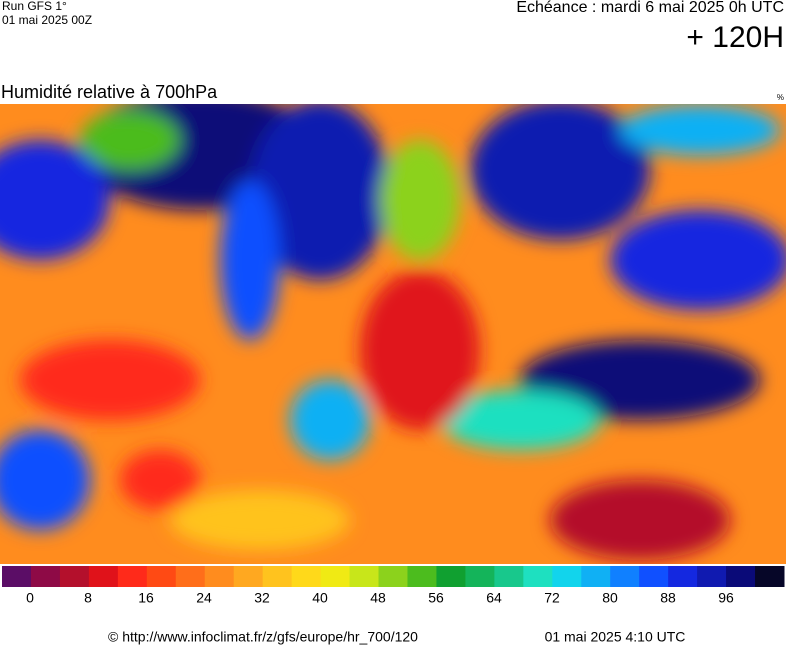 This screenshot has width=786, height=653. I want to click on generated: 01 mai 2025 4:10 UTC, so click(615, 637).